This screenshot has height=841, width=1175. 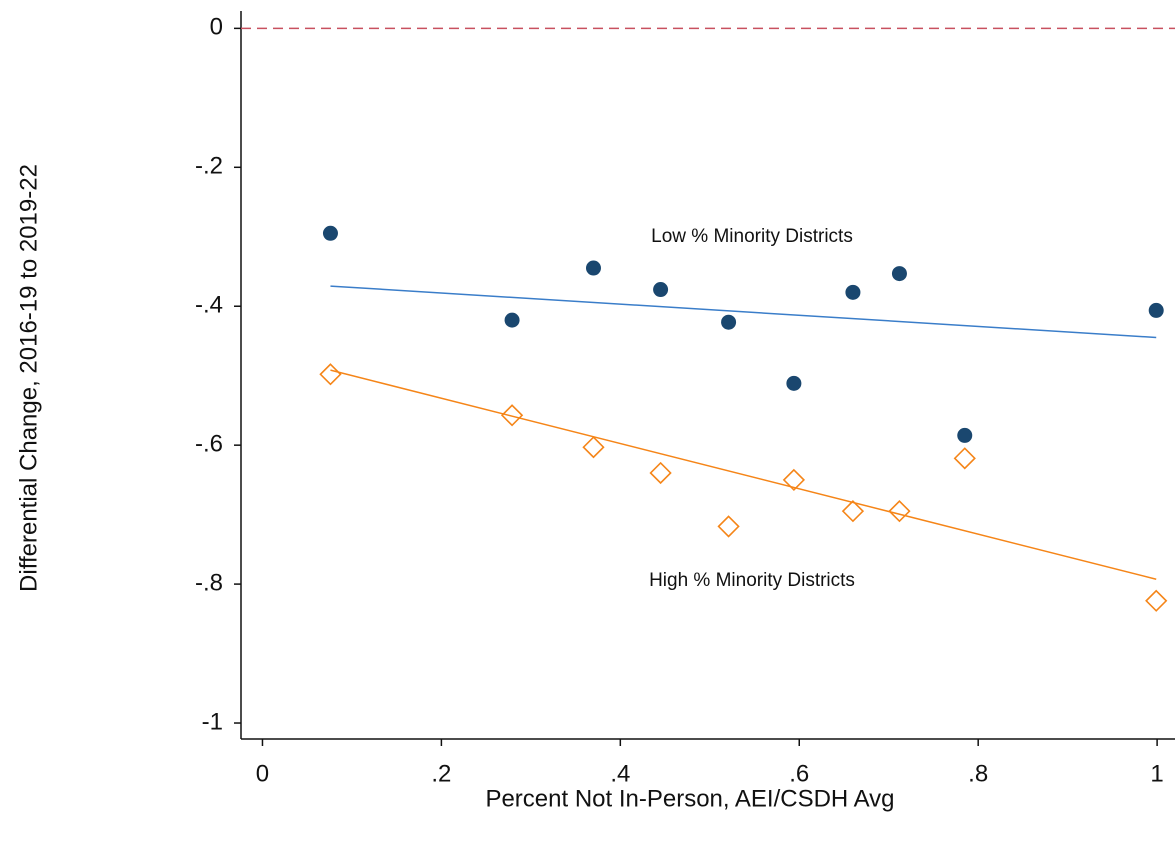 I want to click on fit-line, so click(x=743, y=312).